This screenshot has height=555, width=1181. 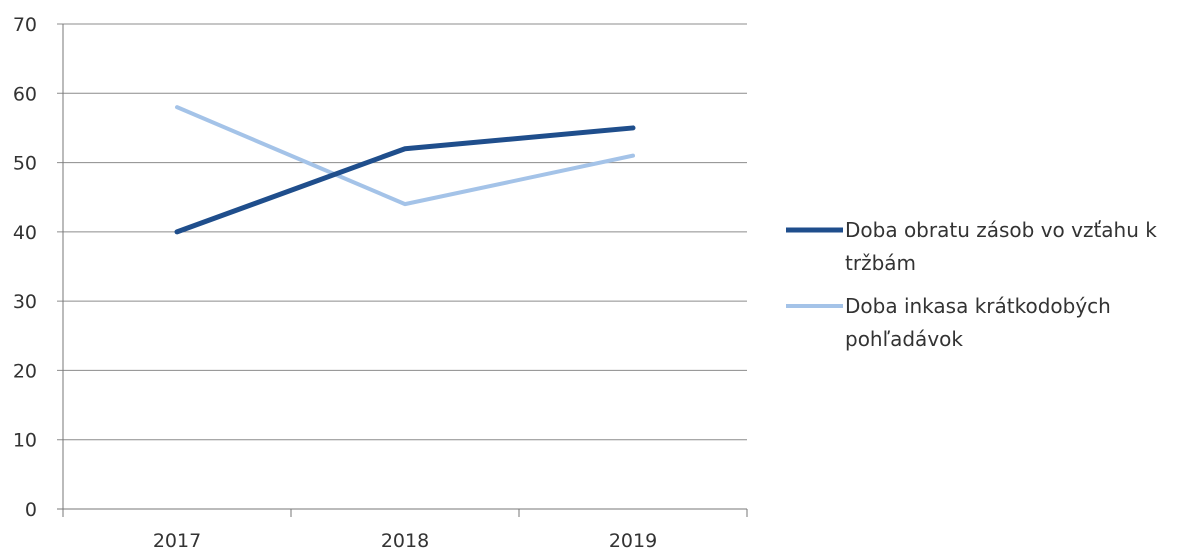 What do you see at coordinates (25, 441) in the screenshot?
I see `y-tick-label-10: 10` at bounding box center [25, 441].